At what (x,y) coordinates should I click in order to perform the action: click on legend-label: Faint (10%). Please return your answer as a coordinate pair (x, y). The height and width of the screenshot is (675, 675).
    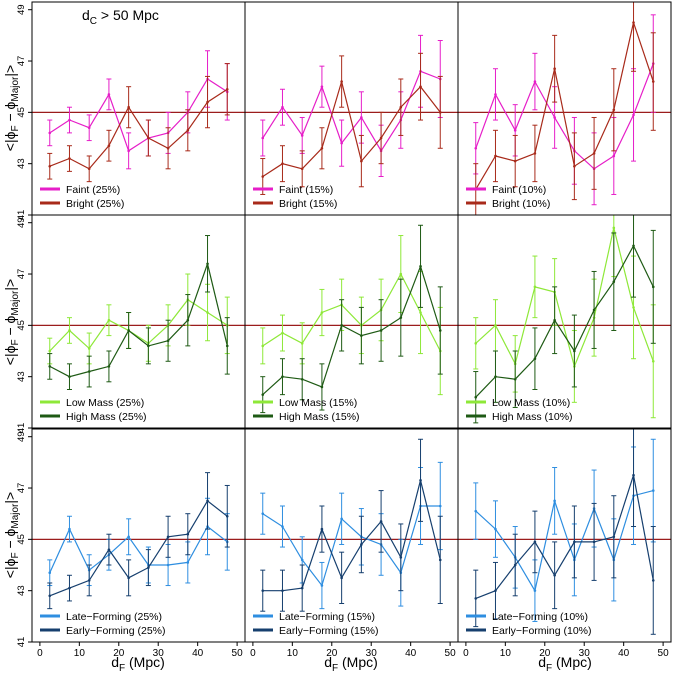
    Looking at the image, I should click on (519, 190).